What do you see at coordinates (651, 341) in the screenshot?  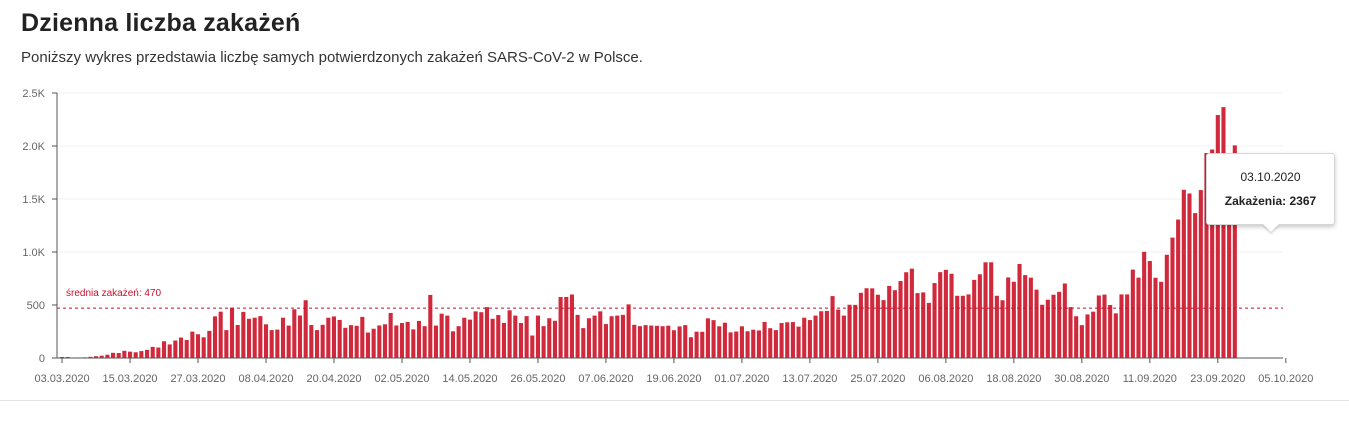 I see `bar: 15.06.2020: 306` at bounding box center [651, 341].